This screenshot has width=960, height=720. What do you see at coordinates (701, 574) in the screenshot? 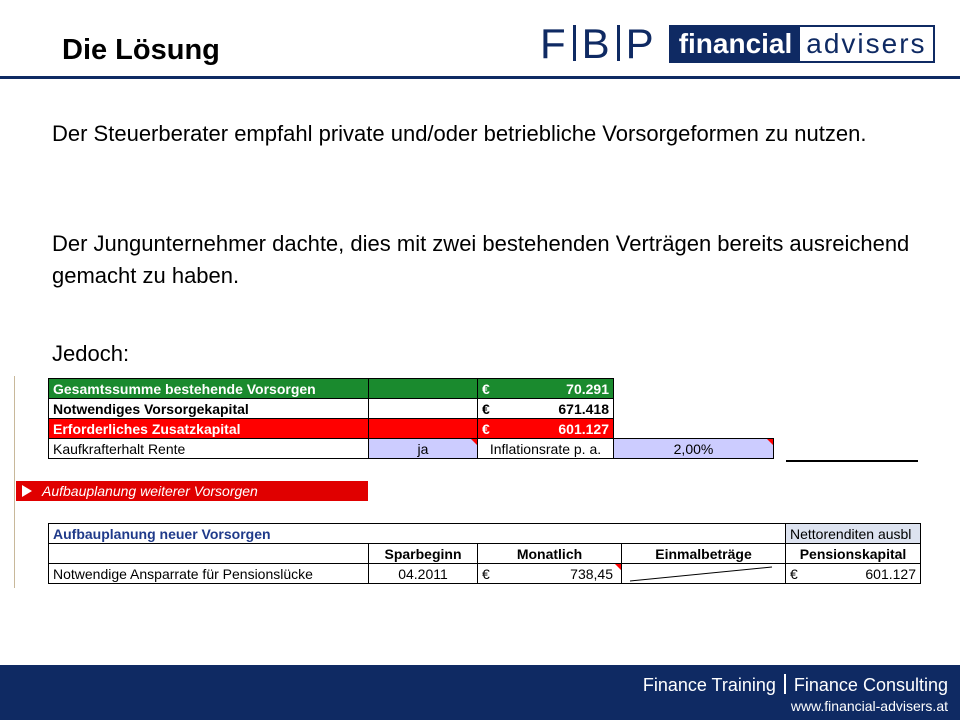
I see `strike-line` at bounding box center [701, 574].